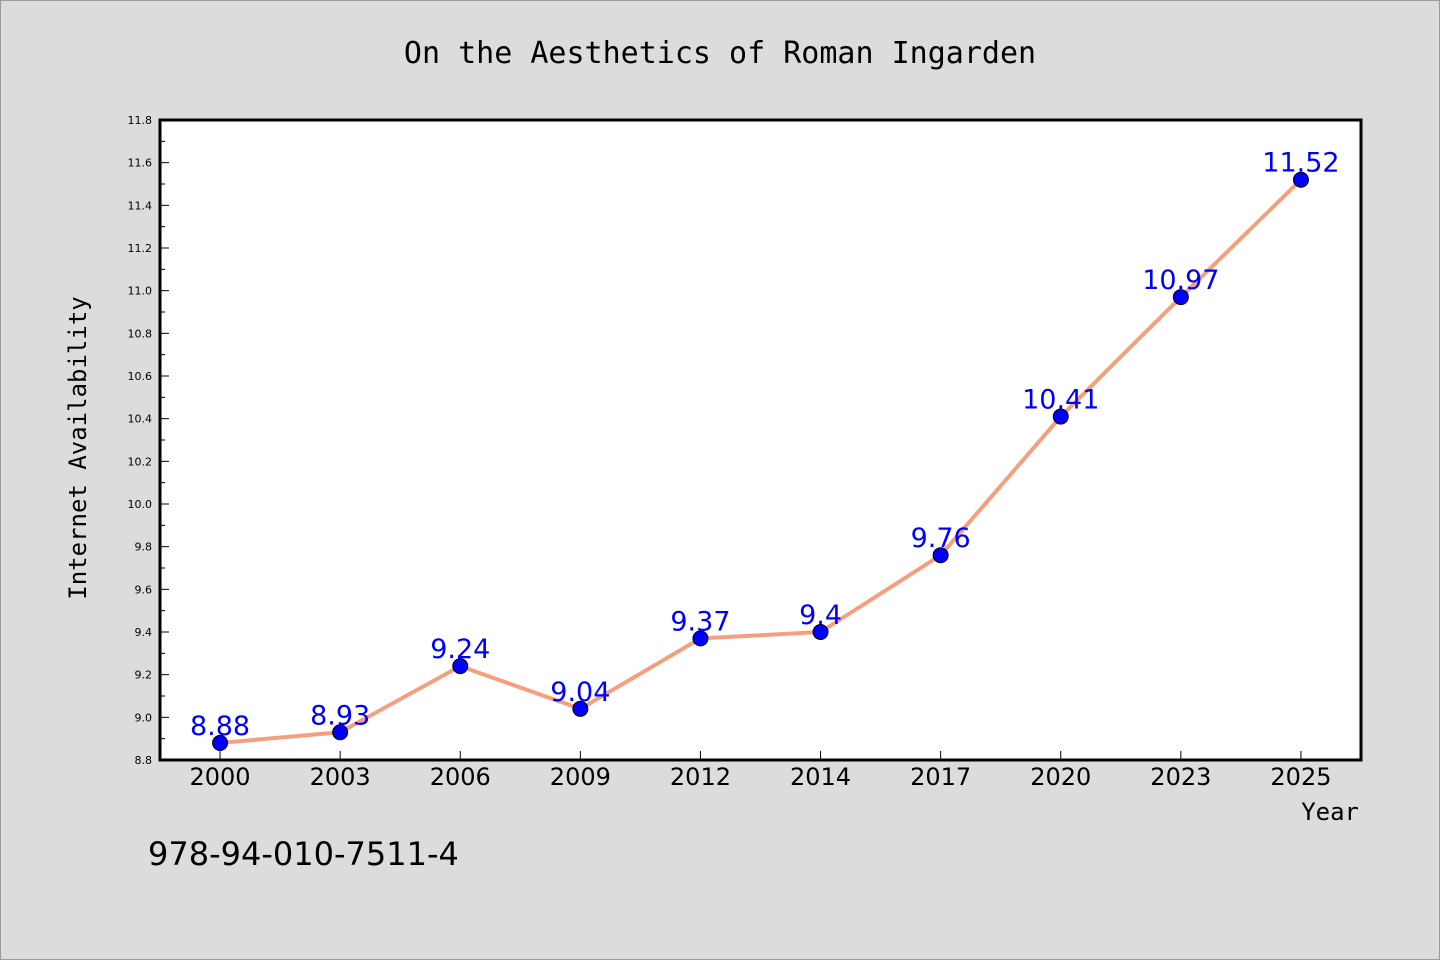  What do you see at coordinates (1180, 777) in the screenshot?
I see `x-tick-label-8: 2023` at bounding box center [1180, 777].